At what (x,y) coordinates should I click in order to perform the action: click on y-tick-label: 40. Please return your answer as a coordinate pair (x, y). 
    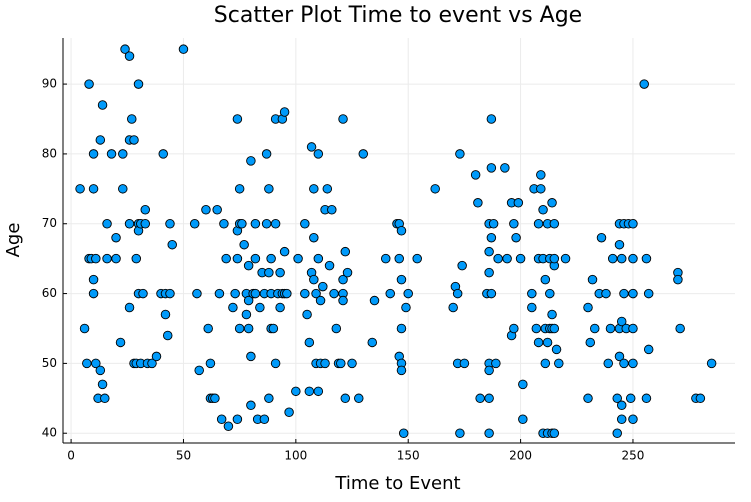
    Looking at the image, I should click on (49, 433).